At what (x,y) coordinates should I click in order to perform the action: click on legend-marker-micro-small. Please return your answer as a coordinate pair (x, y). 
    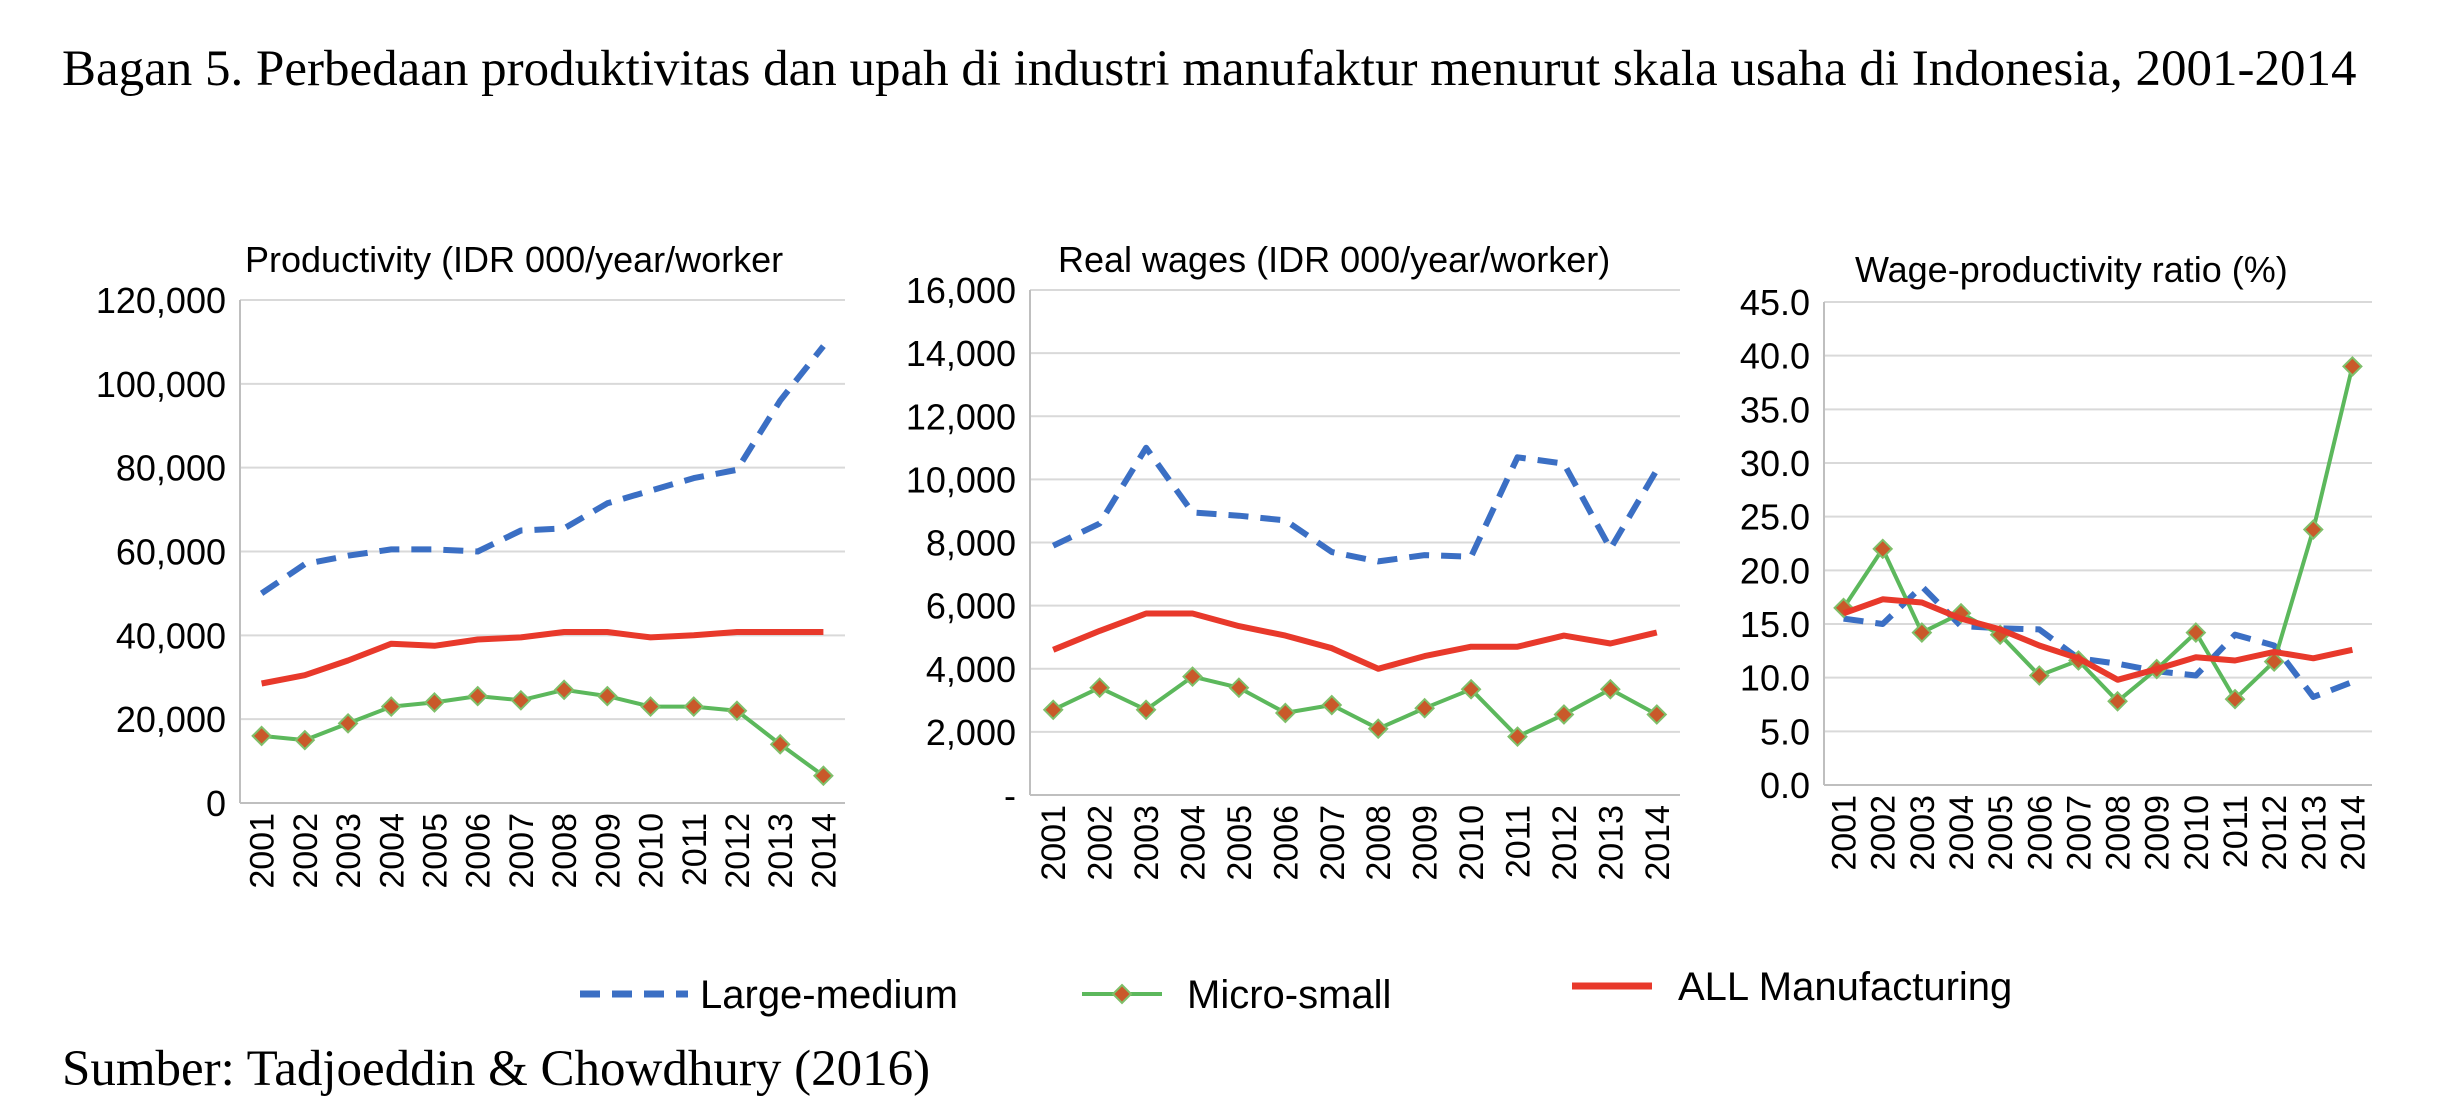
    Looking at the image, I should click on (1122, 994).